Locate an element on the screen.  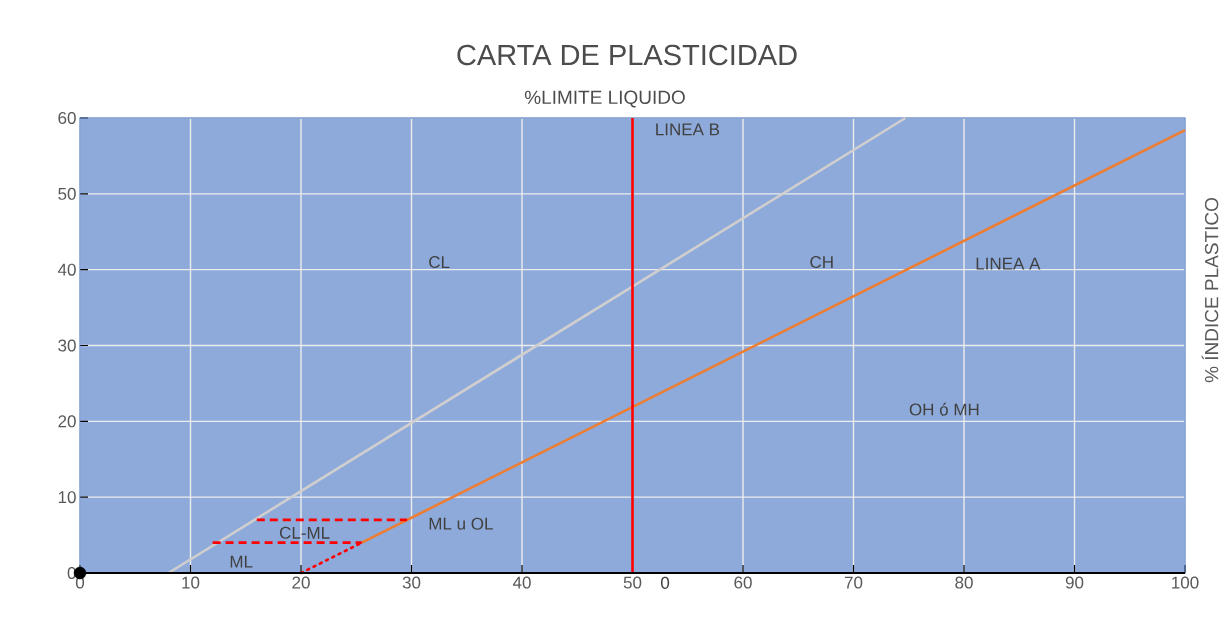
x-tick-label: 70 is located at coordinates (853, 582).